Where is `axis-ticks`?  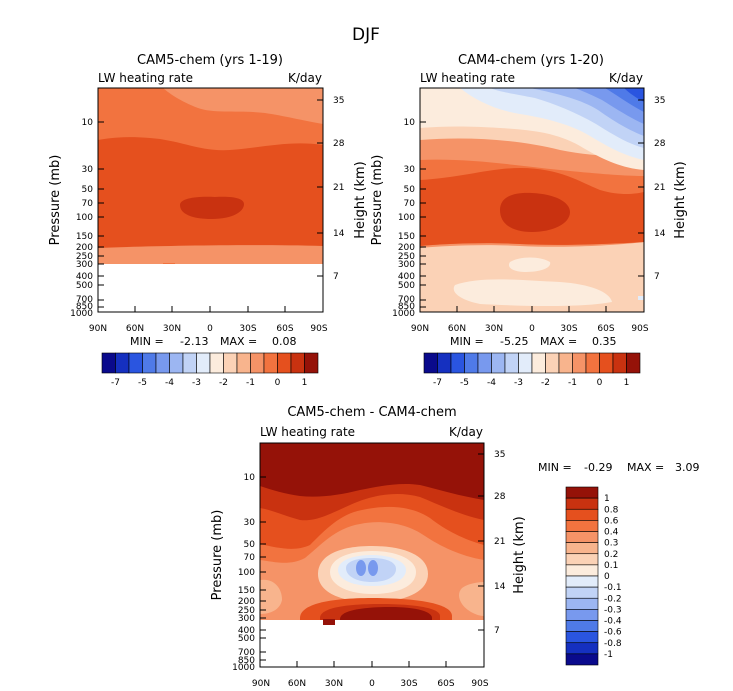
axis-ticks is located at coordinates (210, 205).